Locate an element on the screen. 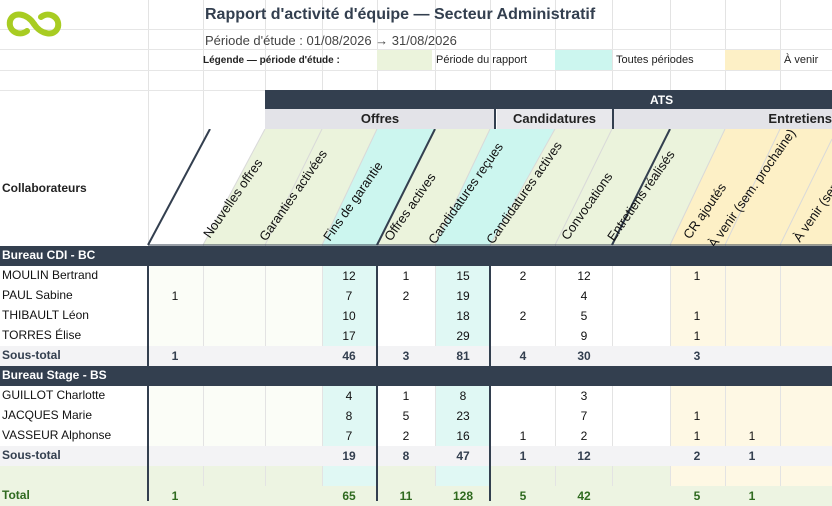 This screenshot has height=506, width=832. table-cell: 18 is located at coordinates (463, 316).